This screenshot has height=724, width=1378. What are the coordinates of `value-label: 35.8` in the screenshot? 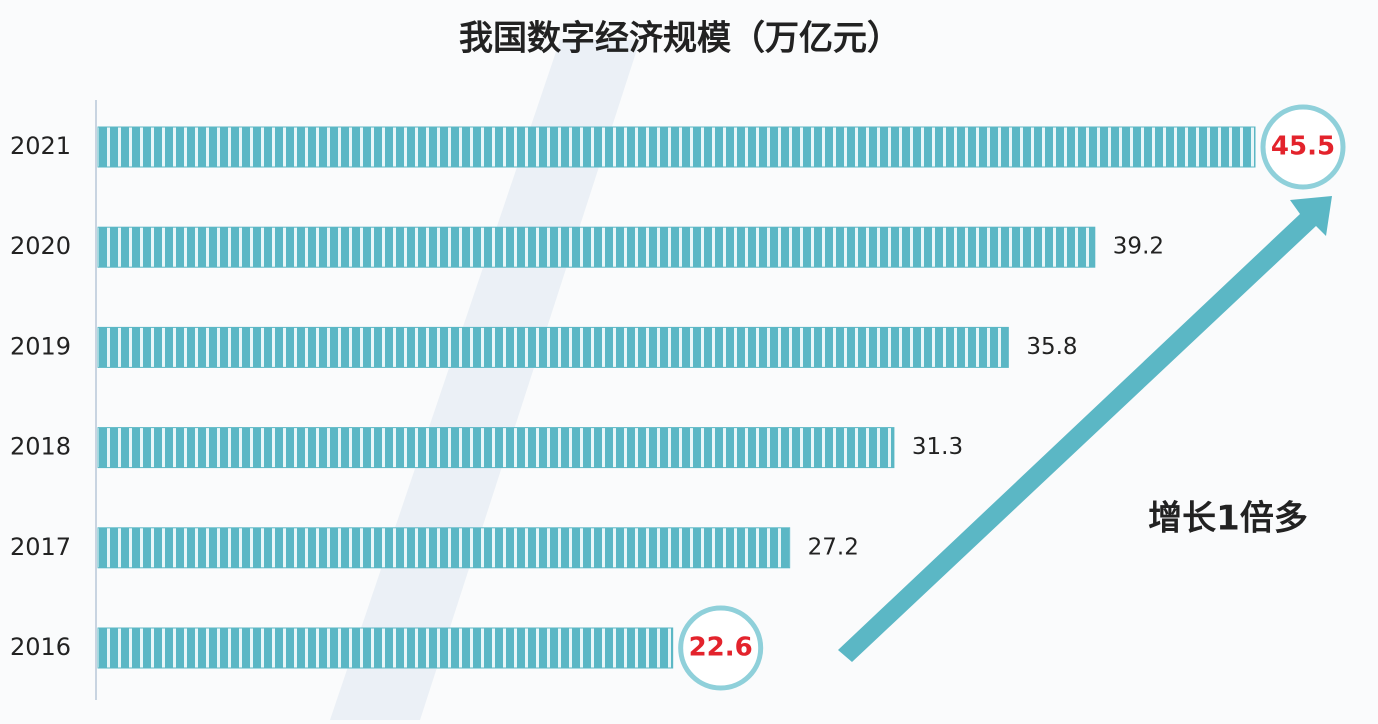 It's located at (1051, 347).